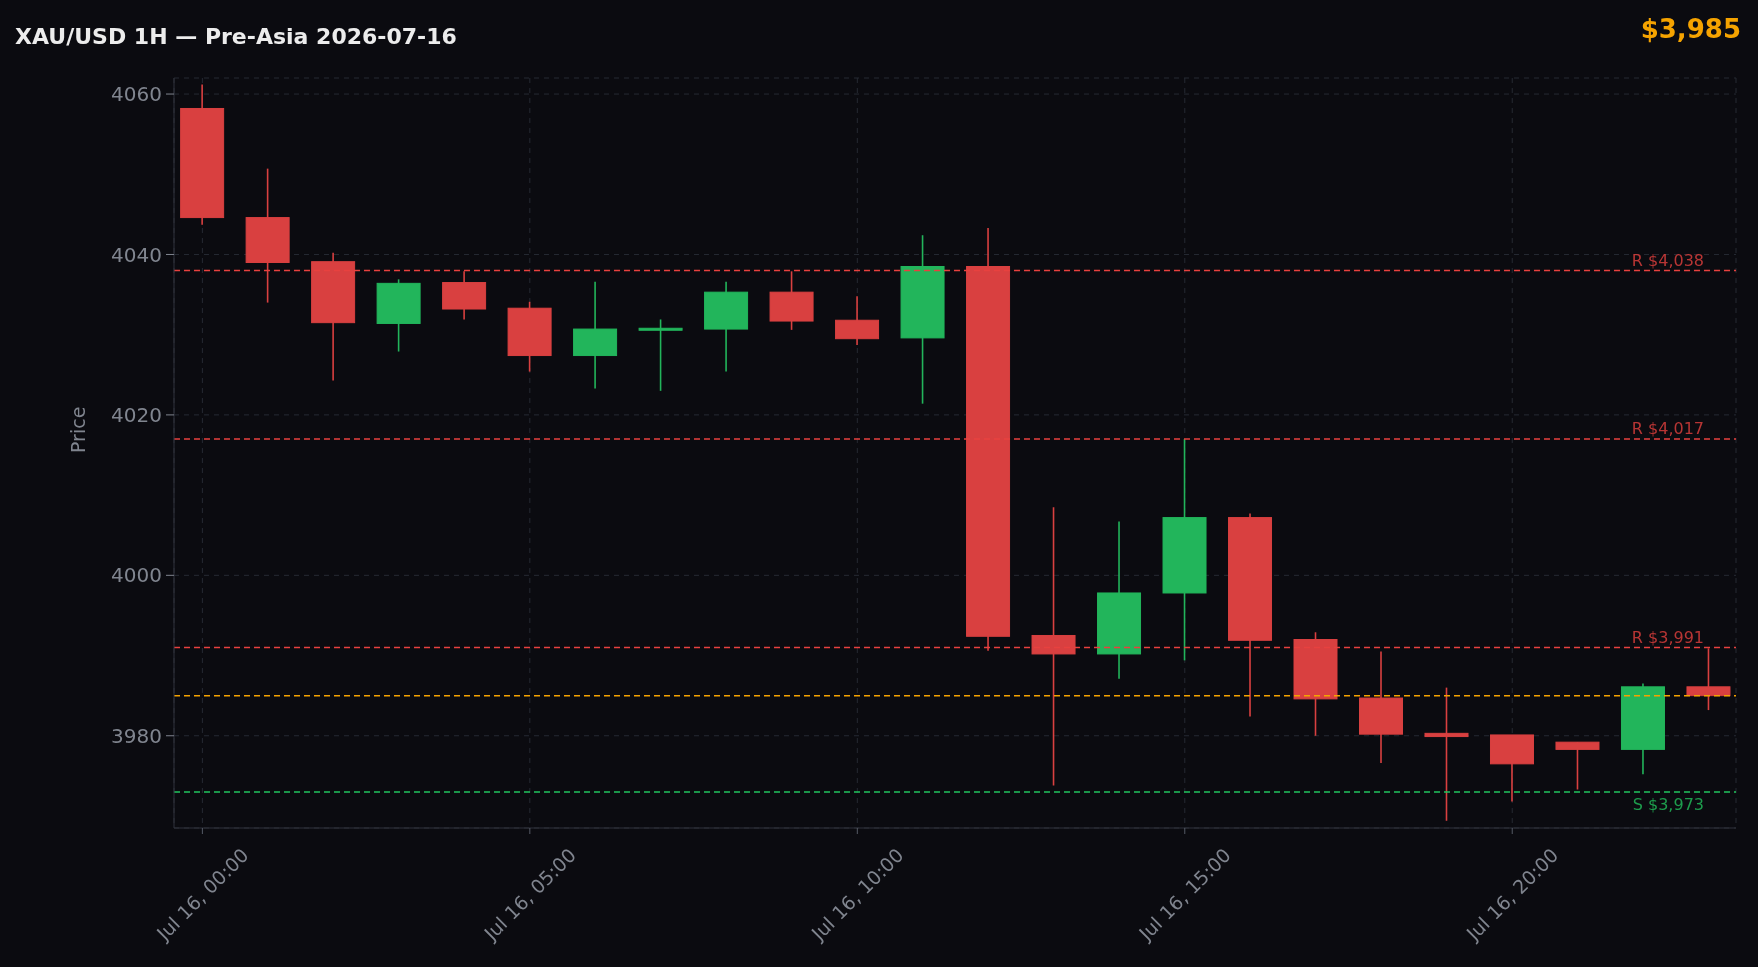  What do you see at coordinates (136, 94) in the screenshot?
I see `y-tick-label: 4060` at bounding box center [136, 94].